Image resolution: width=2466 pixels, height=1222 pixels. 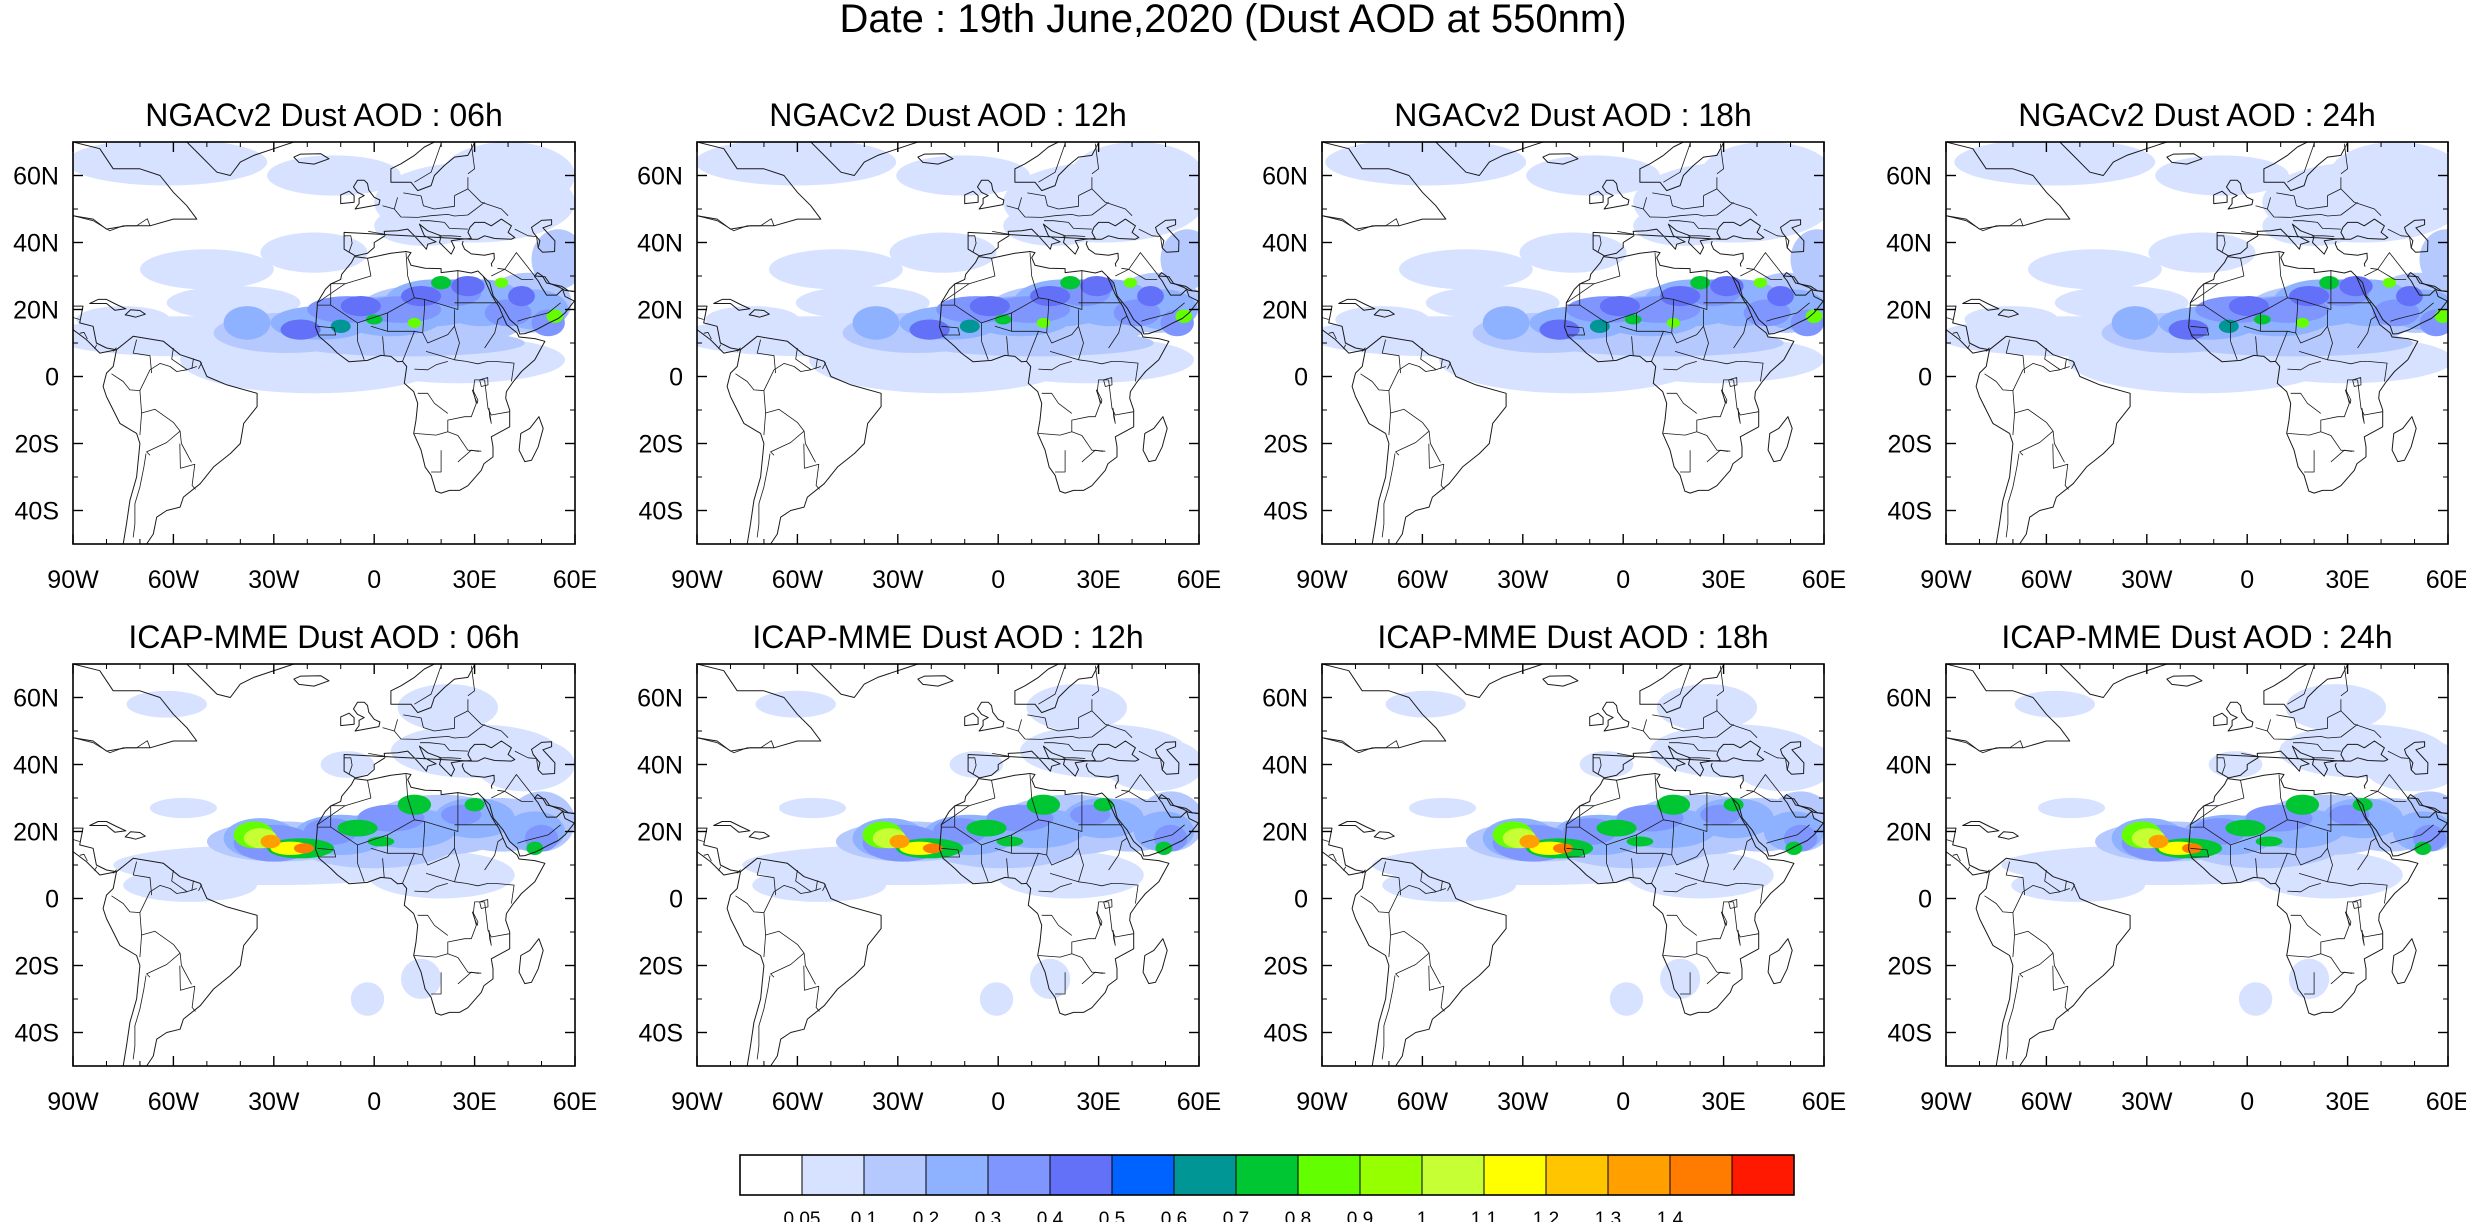 What do you see at coordinates (1678, 759) in the screenshot?
I see `coastline-europe` at bounding box center [1678, 759].